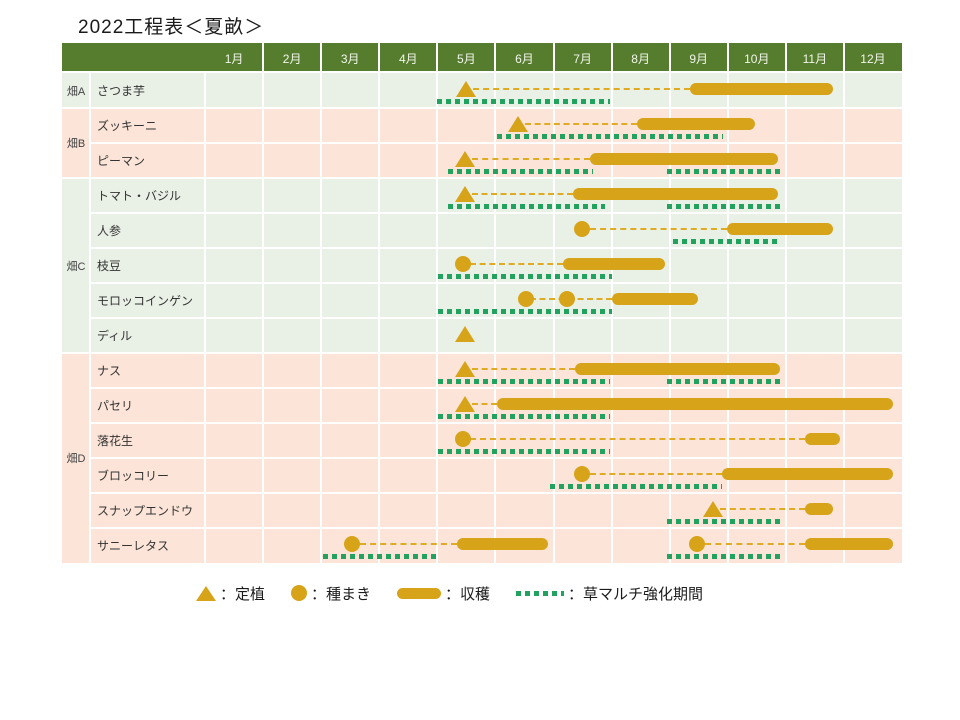  I want to click on crop-label-cell: さつま芋, so click(147, 90).